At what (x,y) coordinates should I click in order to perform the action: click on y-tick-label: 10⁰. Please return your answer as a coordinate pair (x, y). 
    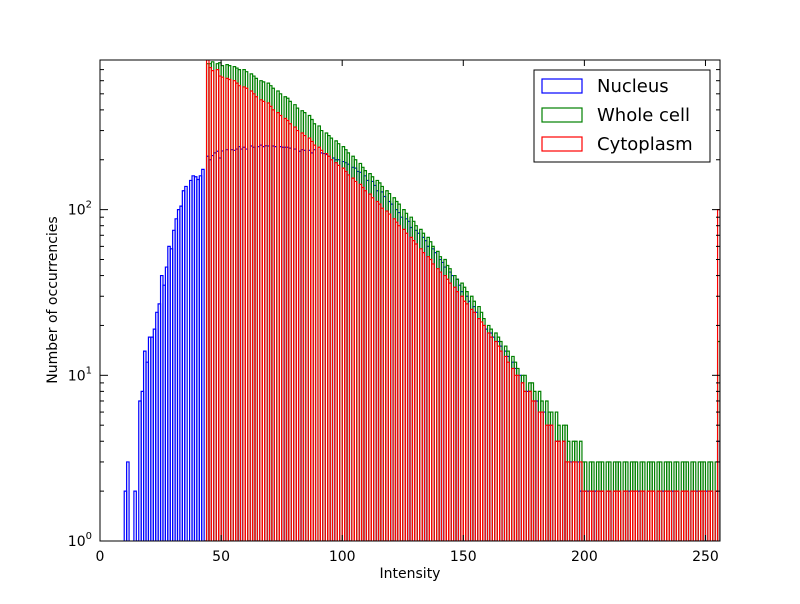
    Looking at the image, I should click on (80, 540).